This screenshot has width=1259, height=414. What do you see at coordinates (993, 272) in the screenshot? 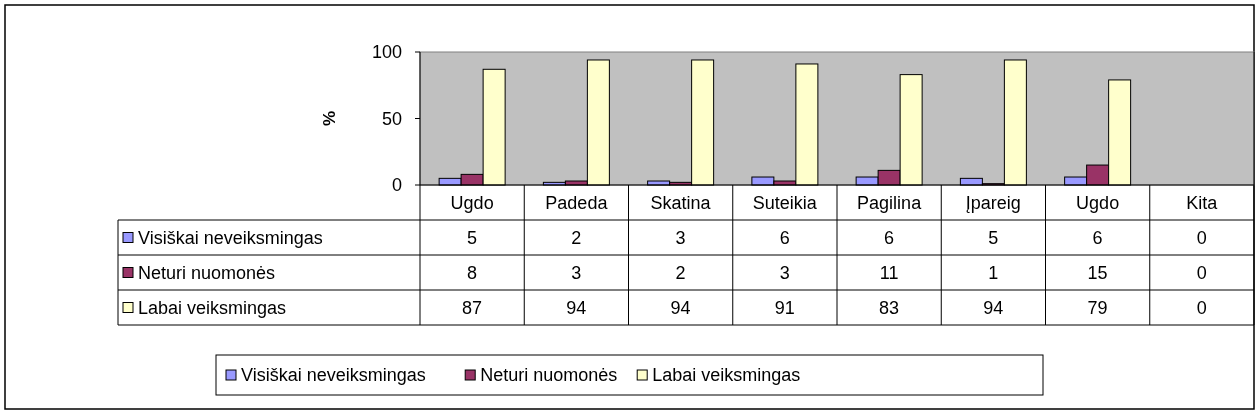
I see `data-label: 1` at bounding box center [993, 272].